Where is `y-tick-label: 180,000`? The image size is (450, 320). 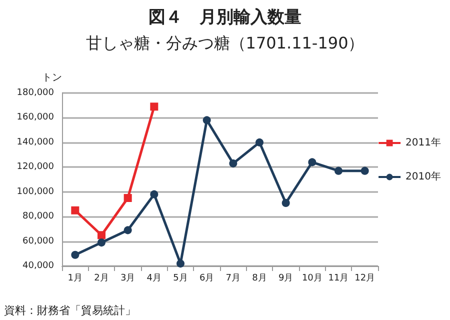 y-tick-label: 180,000 is located at coordinates (35, 93).